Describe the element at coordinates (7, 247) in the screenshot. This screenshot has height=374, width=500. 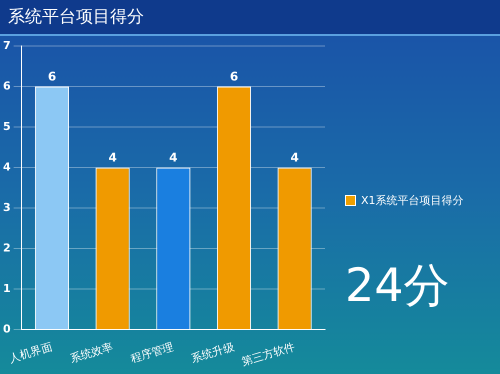
I see `y-tick-label: 2` at that location.